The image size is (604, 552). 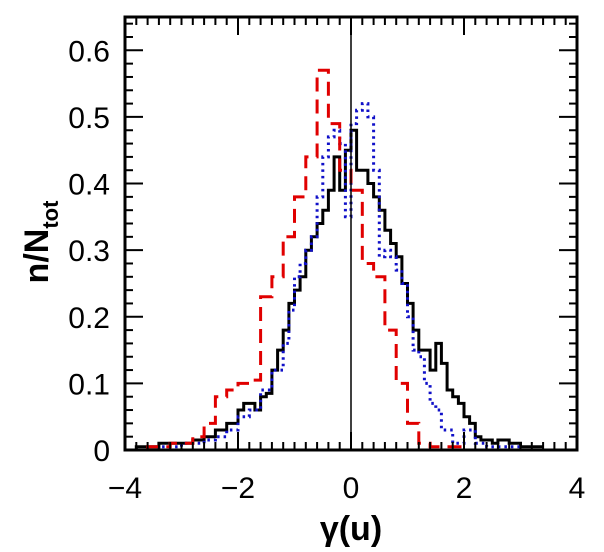 What do you see at coordinates (101, 451) in the screenshot?
I see `y-tick-label: 0` at bounding box center [101, 451].